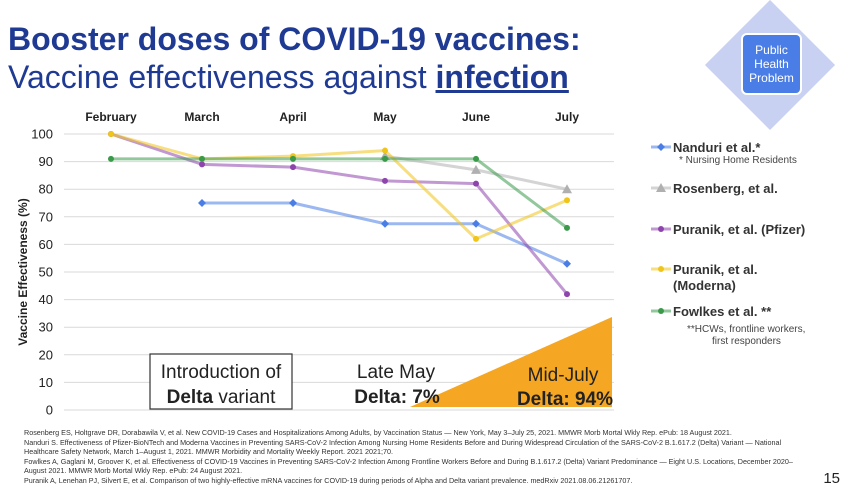 The image size is (850, 491). Describe the element at coordinates (717, 147) in the screenshot. I see `legend-label-nanduri-et-al: Nanduri et al.*` at that location.